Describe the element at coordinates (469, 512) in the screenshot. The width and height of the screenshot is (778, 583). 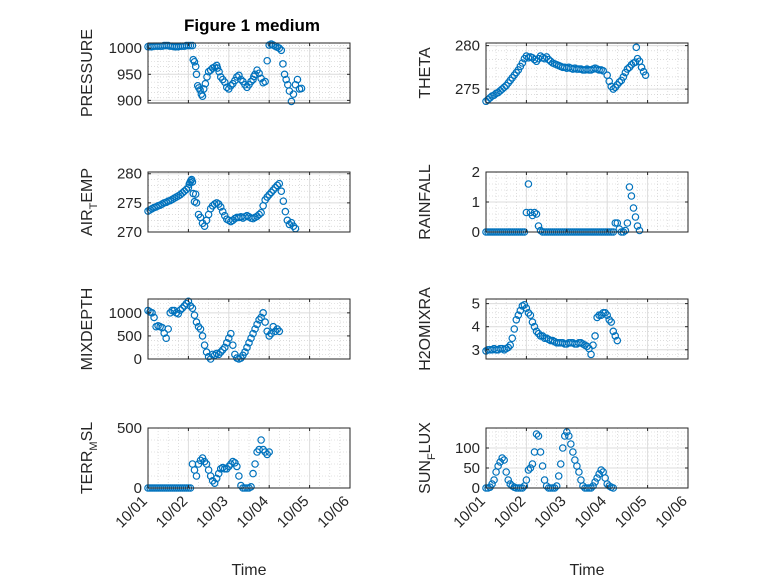
I see `x-tick-label: 10/01` at that location.